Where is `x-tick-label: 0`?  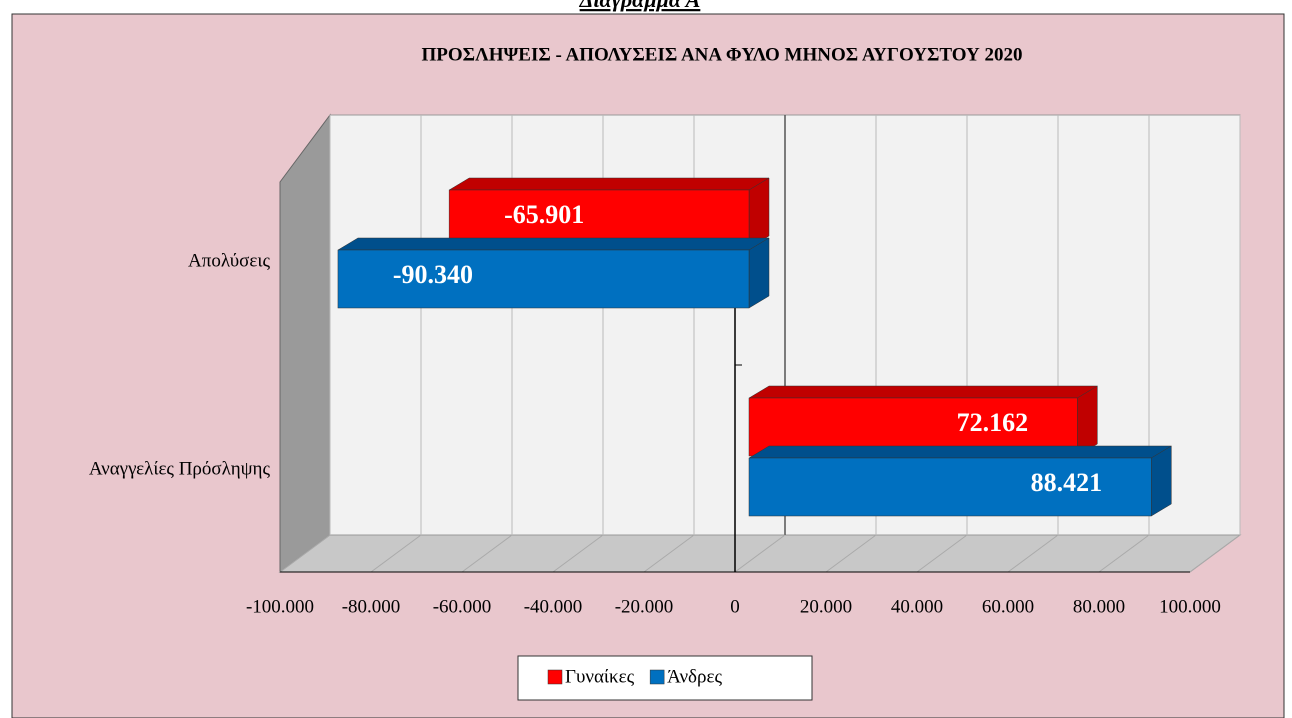 x-tick-label: 0 is located at coordinates (735, 606).